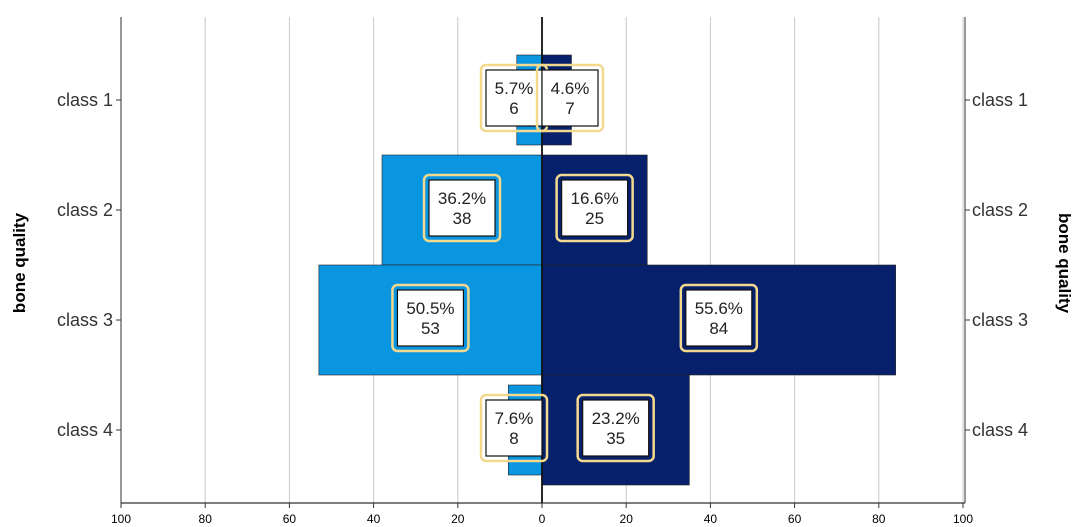 This screenshot has height=527, width=1072. Describe the element at coordinates (513, 108) in the screenshot. I see `data-label-count: 6` at that location.